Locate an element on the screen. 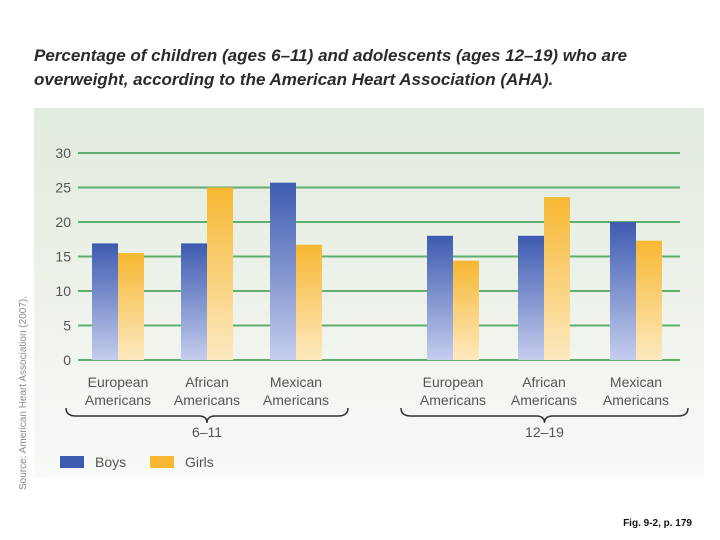  y-tick-label: 25 is located at coordinates (63, 188).